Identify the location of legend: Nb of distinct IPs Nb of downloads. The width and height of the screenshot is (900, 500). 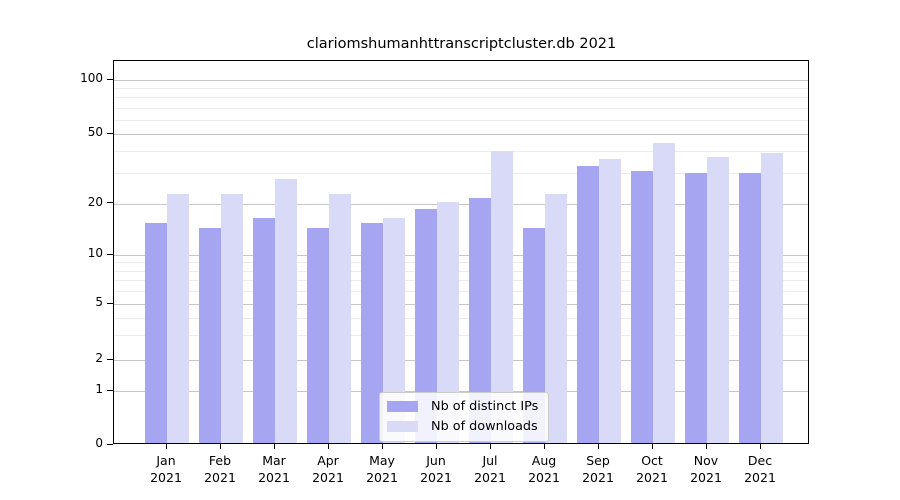
(464, 417).